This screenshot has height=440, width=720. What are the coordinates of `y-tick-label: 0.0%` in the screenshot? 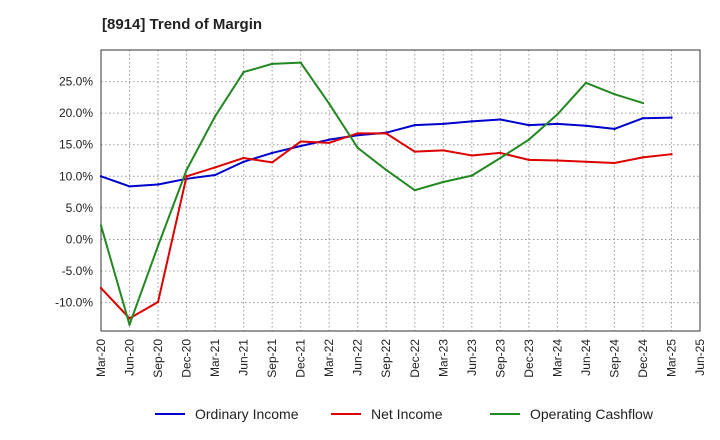 It's located at (80, 239).